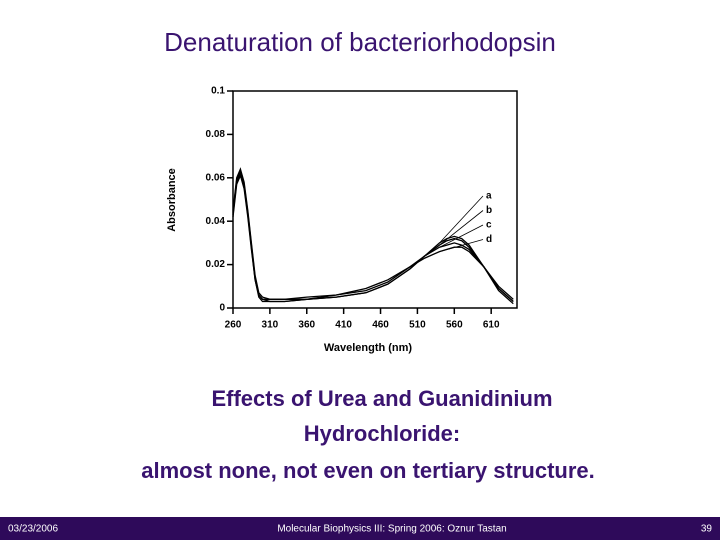 This screenshot has width=720, height=540. What do you see at coordinates (707, 529) in the screenshot?
I see `footer-page: 39` at bounding box center [707, 529].